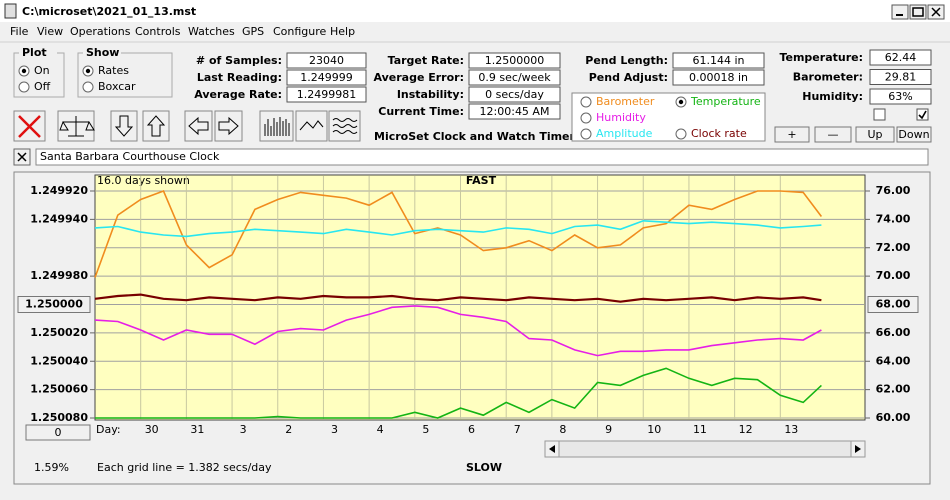 This screenshot has height=500, width=950. I want to click on group-box, so click(125, 75).